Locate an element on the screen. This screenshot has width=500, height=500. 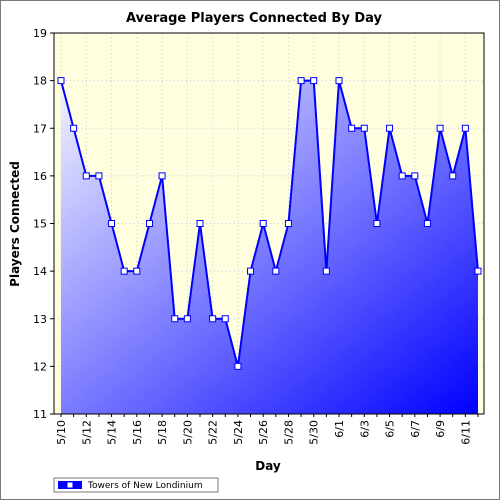
x-tick-label: 5/26 is located at coordinates (263, 432).